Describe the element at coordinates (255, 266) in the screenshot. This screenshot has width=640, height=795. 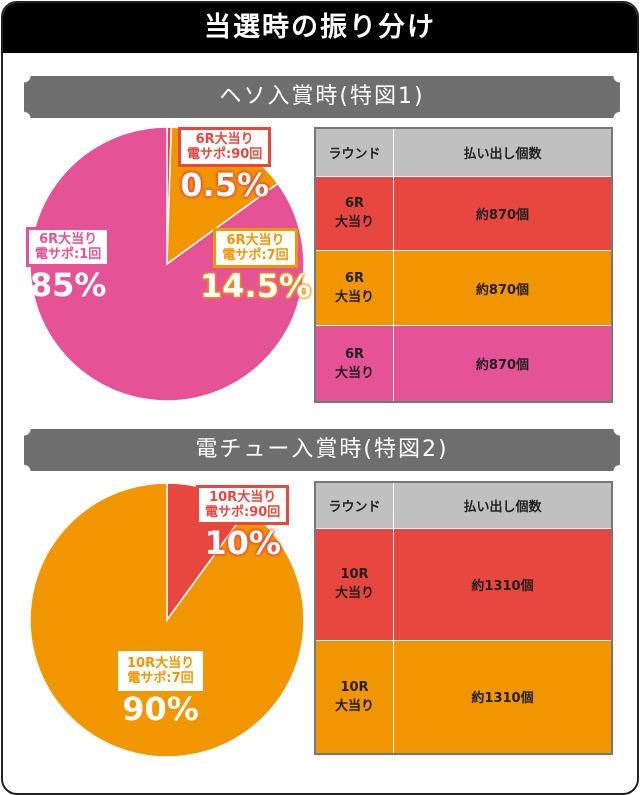
I see `slice-label-orange-1: 6R大当り 電サポ:7回 14.5%` at that location.